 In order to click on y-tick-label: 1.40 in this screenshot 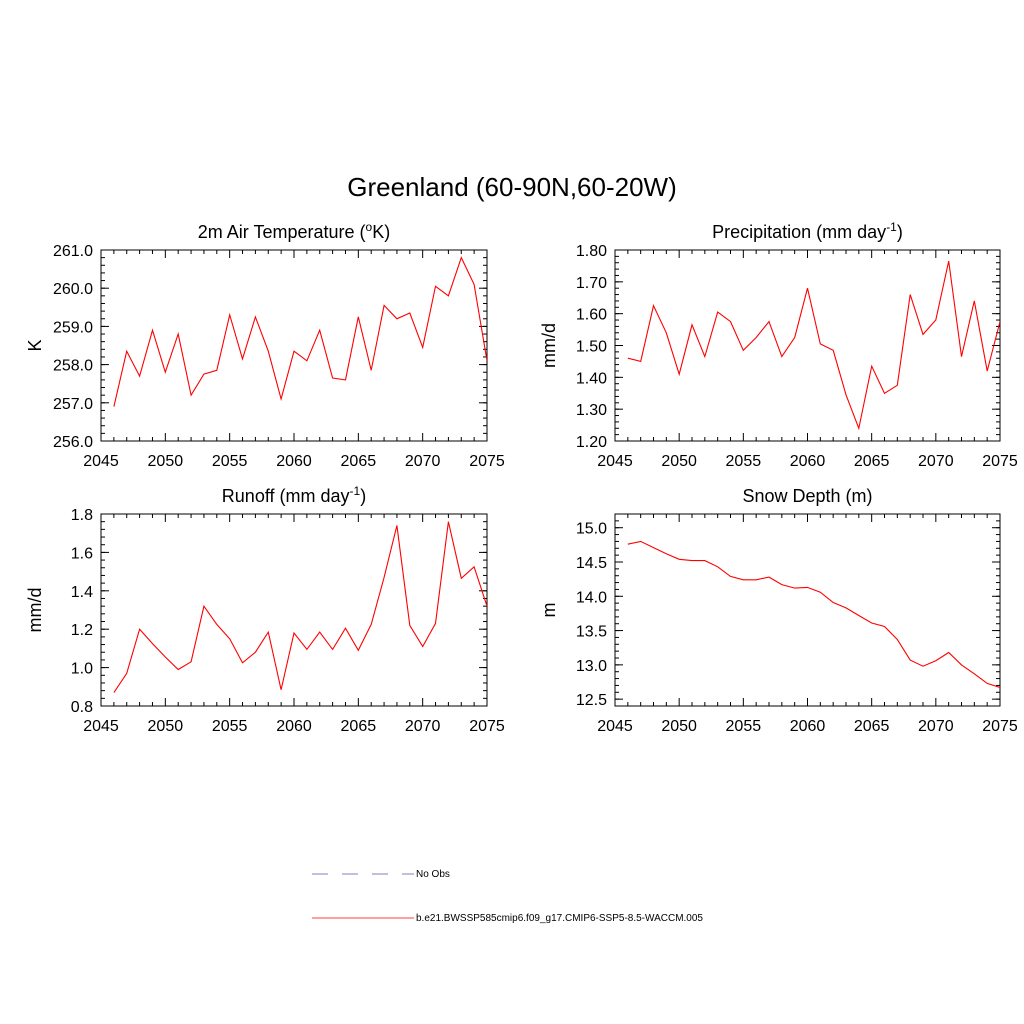, I will do `click(591, 378)`.